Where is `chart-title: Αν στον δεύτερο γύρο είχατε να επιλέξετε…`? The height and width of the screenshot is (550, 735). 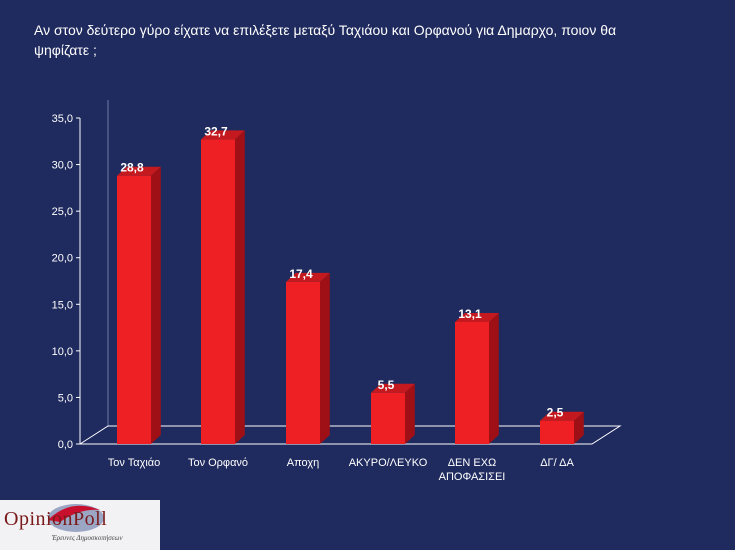
chart-title: Αν στον δεύτερο γύρο είχατε να επιλέξετε… is located at coordinates (325, 40).